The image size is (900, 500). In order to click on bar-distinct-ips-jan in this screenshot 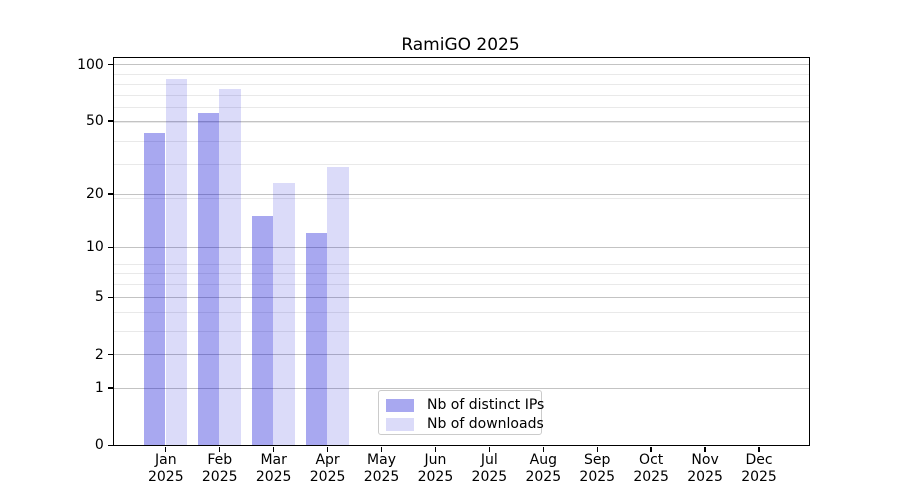, I will do `click(154, 288)`.